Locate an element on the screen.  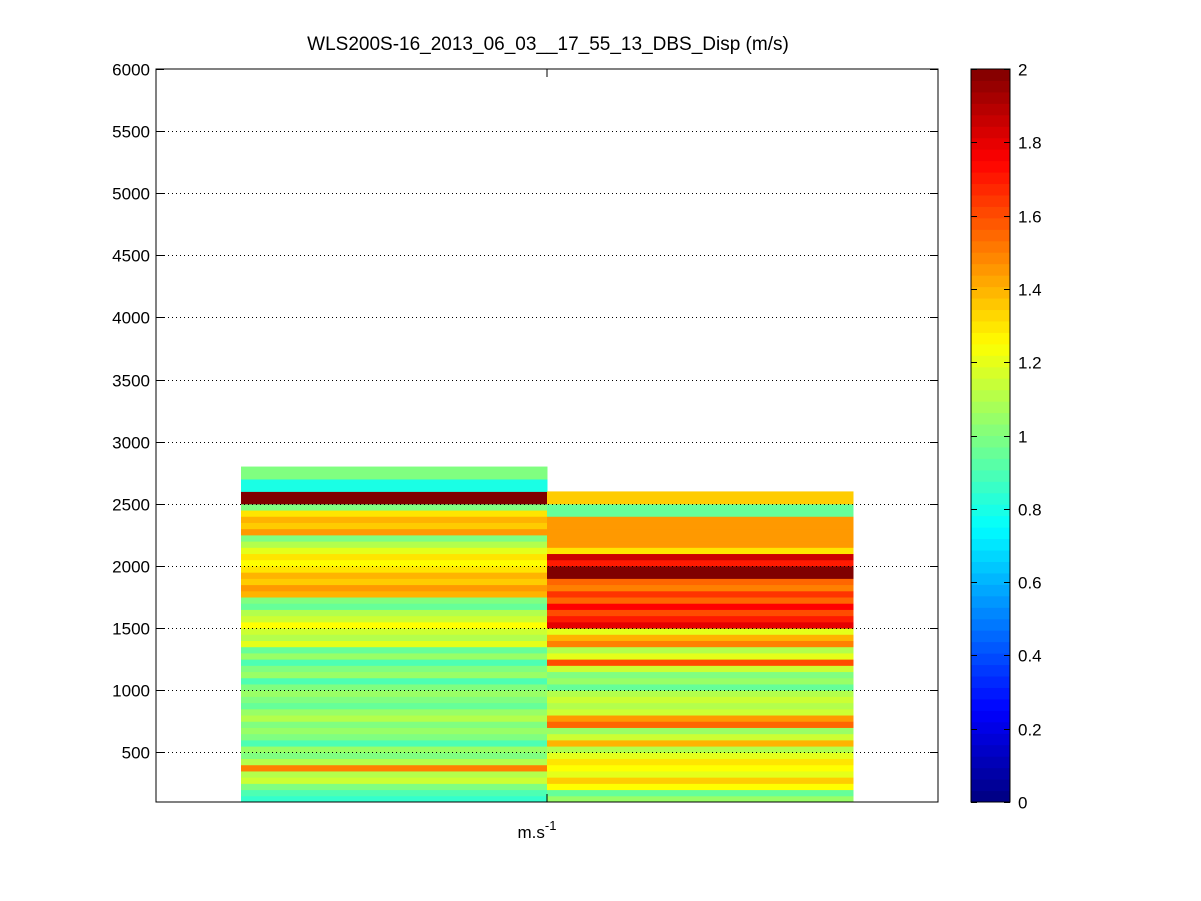
colorbar-tick-label: 1.2 is located at coordinates (1030, 363).